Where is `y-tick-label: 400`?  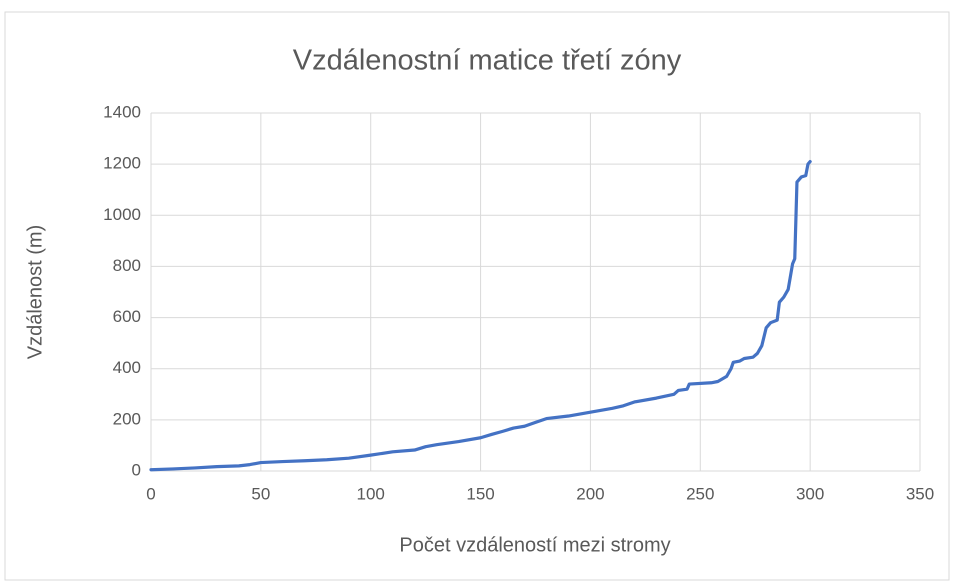
y-tick-label: 400 is located at coordinates (127, 367).